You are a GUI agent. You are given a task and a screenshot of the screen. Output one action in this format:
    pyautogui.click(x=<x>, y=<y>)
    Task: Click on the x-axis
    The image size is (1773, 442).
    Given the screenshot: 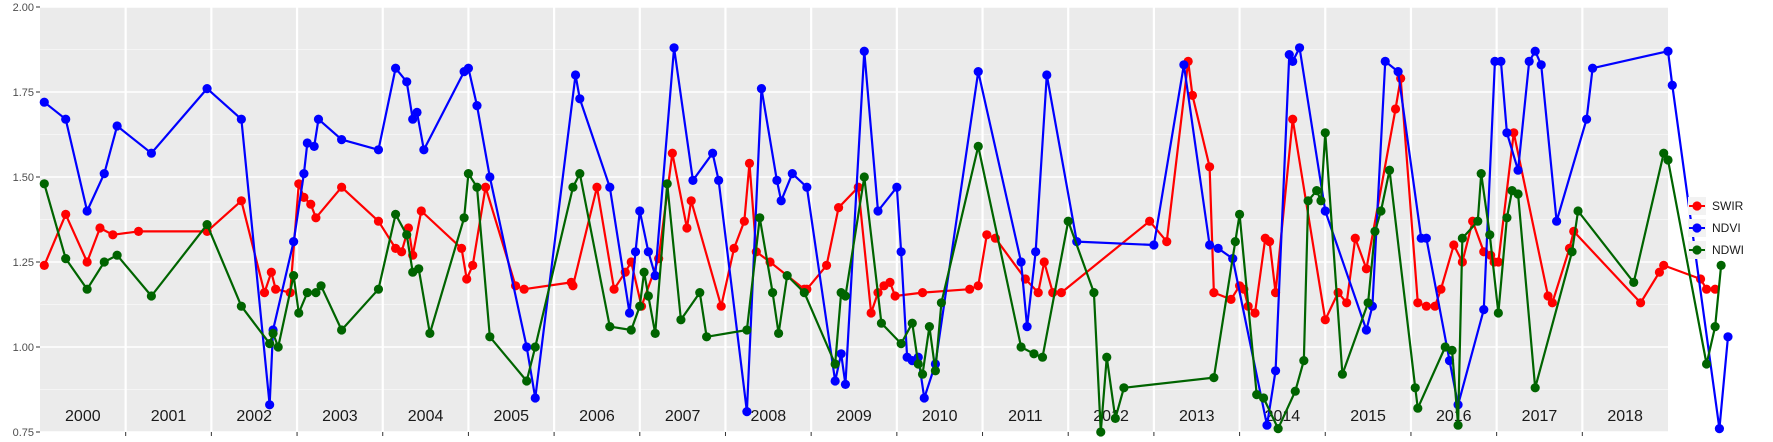 What is the action you would take?
    pyautogui.click(x=854, y=434)
    